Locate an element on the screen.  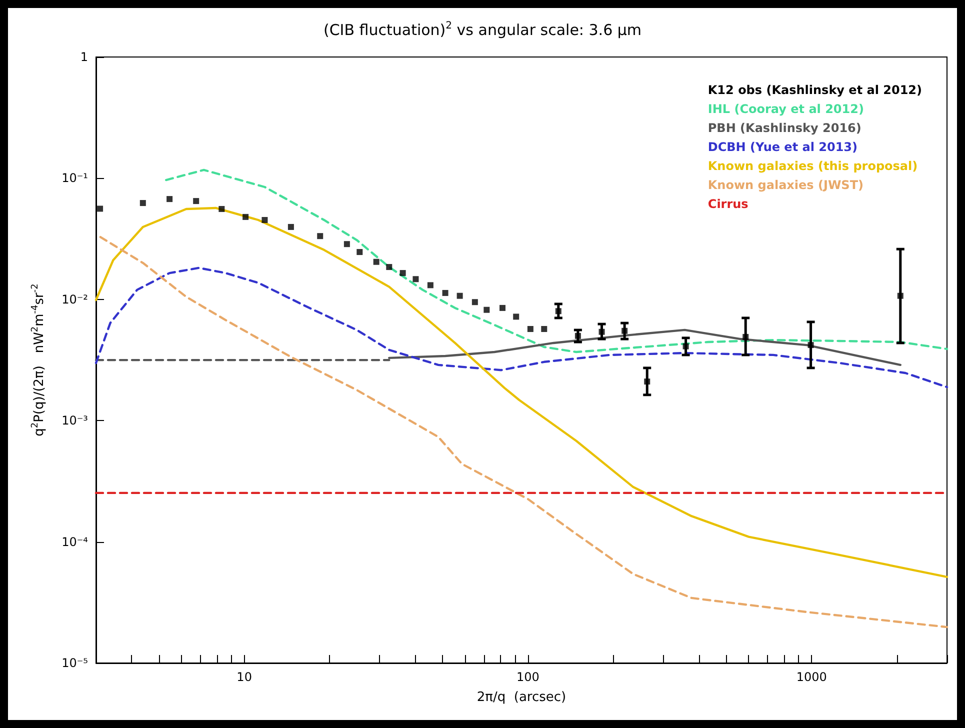
text: Known galaxies (JWST) is located at coordinates (786, 185).